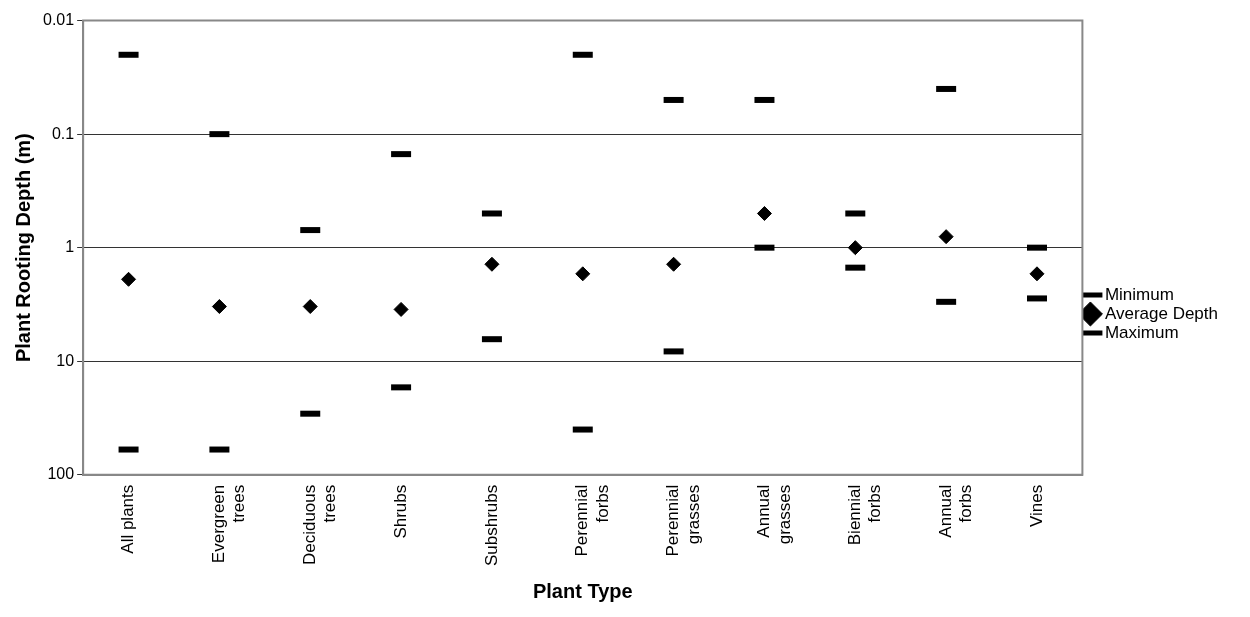 The height and width of the screenshot is (617, 1250). What do you see at coordinates (400, 511) in the screenshot?
I see `x-tick-label: Shrubs` at bounding box center [400, 511].